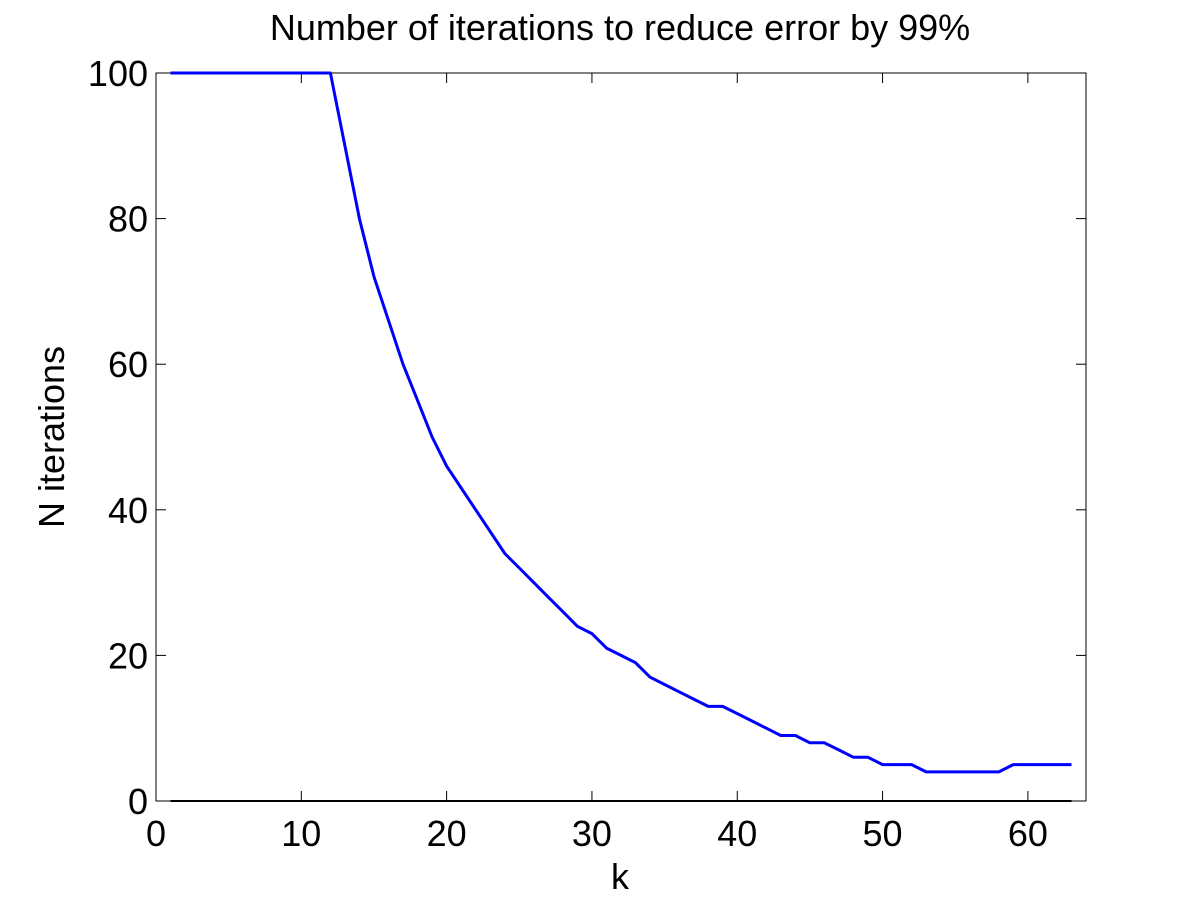 This screenshot has height=905, width=1200. What do you see at coordinates (620, 876) in the screenshot?
I see `x-axis-label: k` at bounding box center [620, 876].